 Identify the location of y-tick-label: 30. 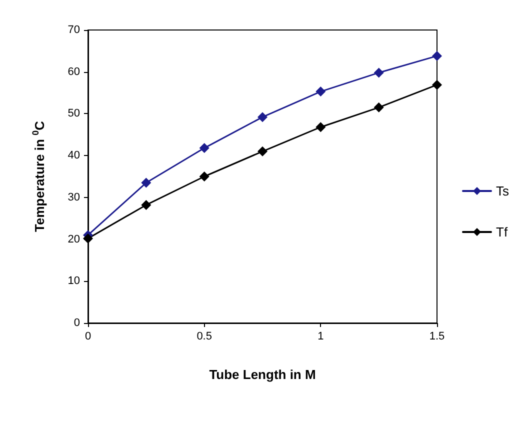
(74, 197).